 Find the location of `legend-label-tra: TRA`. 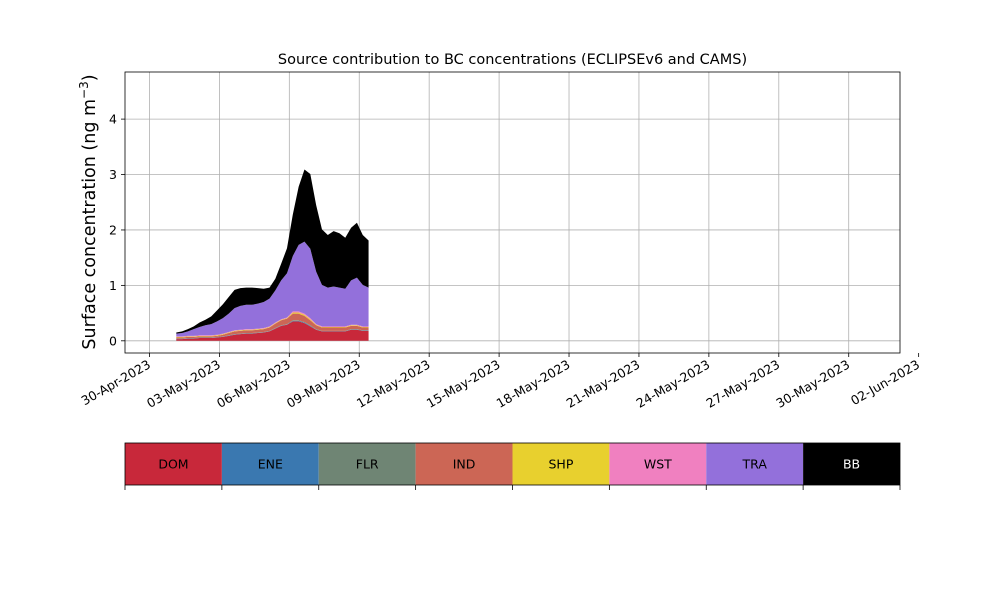

legend-label-tra: TRA is located at coordinates (755, 464).